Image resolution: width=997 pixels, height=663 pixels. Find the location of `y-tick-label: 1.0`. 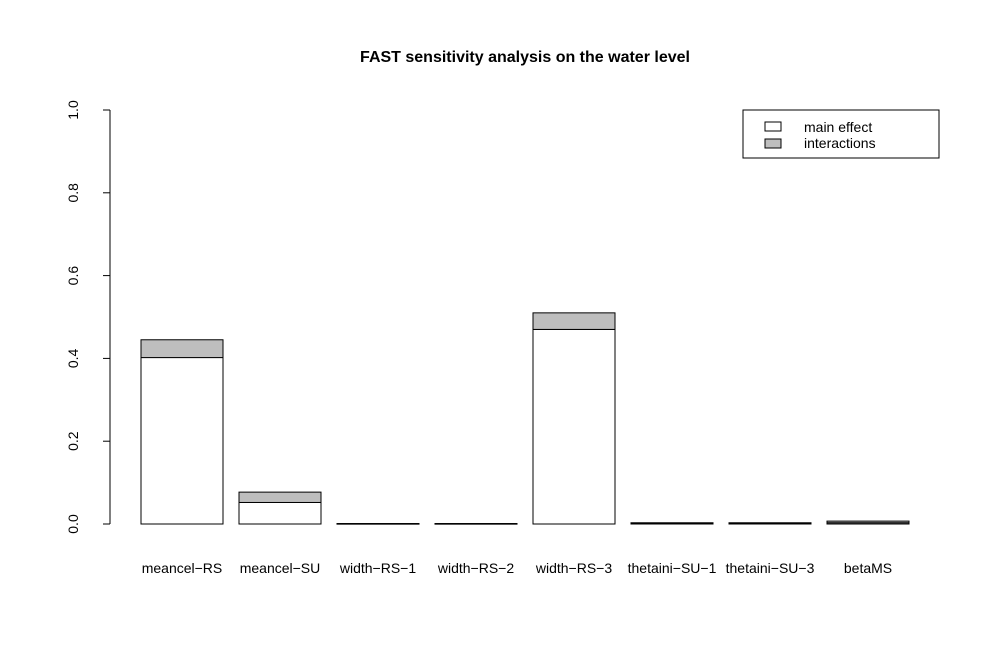

y-tick-label: 1.0 is located at coordinates (73, 110).